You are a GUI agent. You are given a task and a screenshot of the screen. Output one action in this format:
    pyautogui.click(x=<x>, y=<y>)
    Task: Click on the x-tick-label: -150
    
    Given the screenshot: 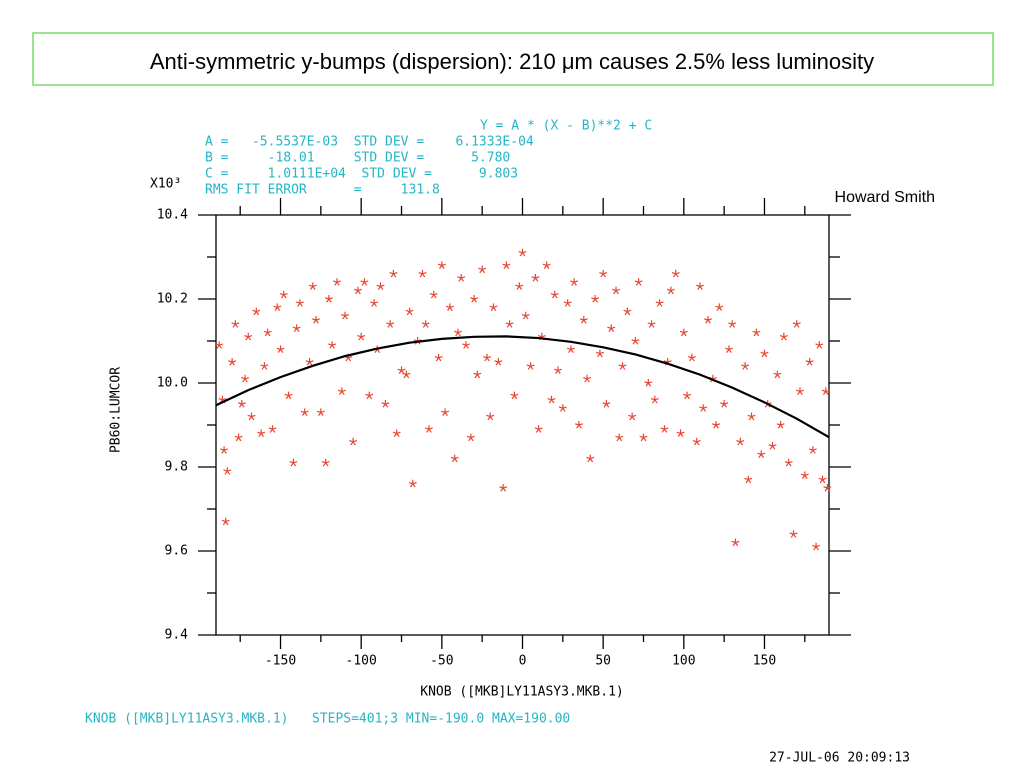 What is the action you would take?
    pyautogui.click(x=280, y=661)
    